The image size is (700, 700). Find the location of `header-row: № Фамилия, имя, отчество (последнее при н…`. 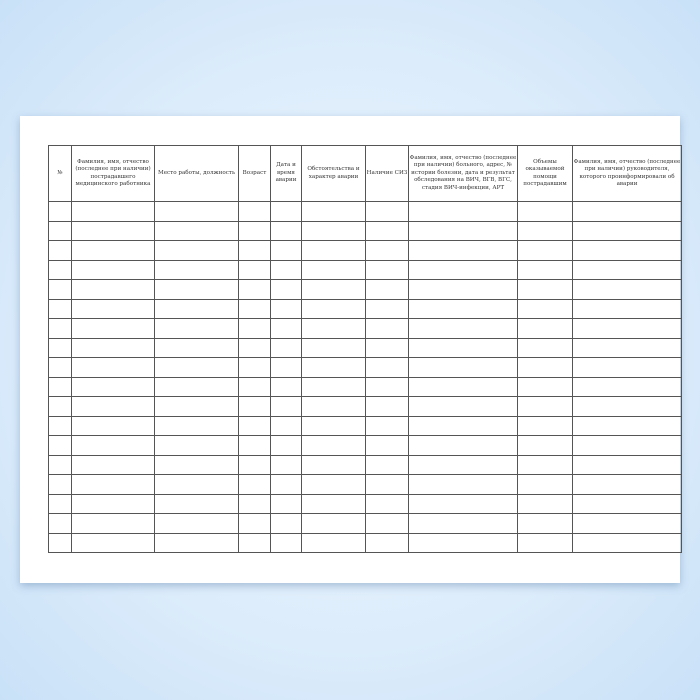

header-row: № Фамилия, имя, отчество (последнее при н… is located at coordinates (365, 173).